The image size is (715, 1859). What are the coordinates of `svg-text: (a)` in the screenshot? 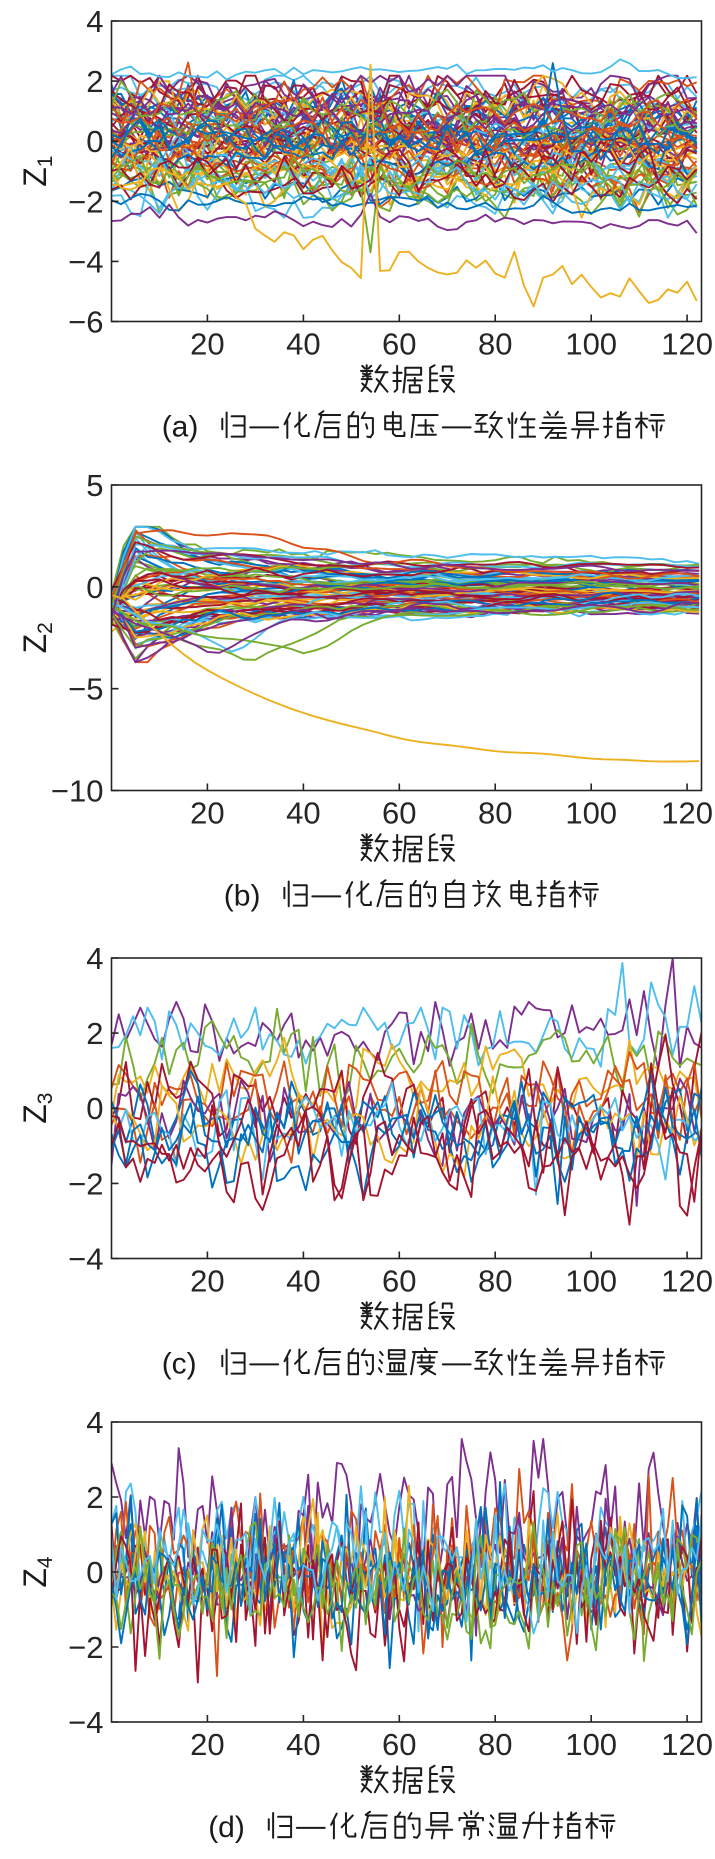 It's located at (180, 427).